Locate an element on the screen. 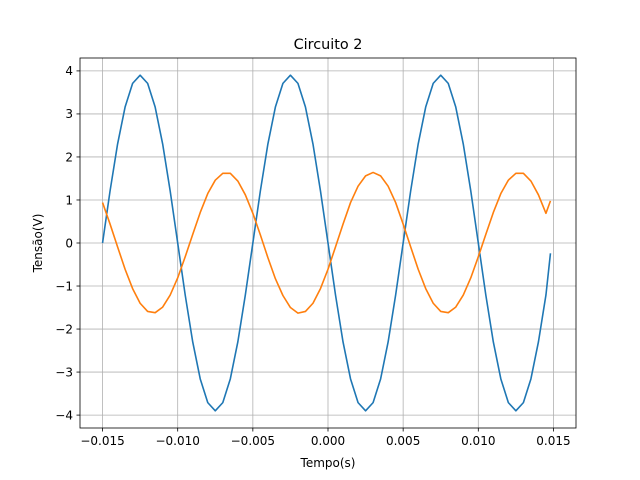  y-tick-label: −3 is located at coordinates (64, 372).